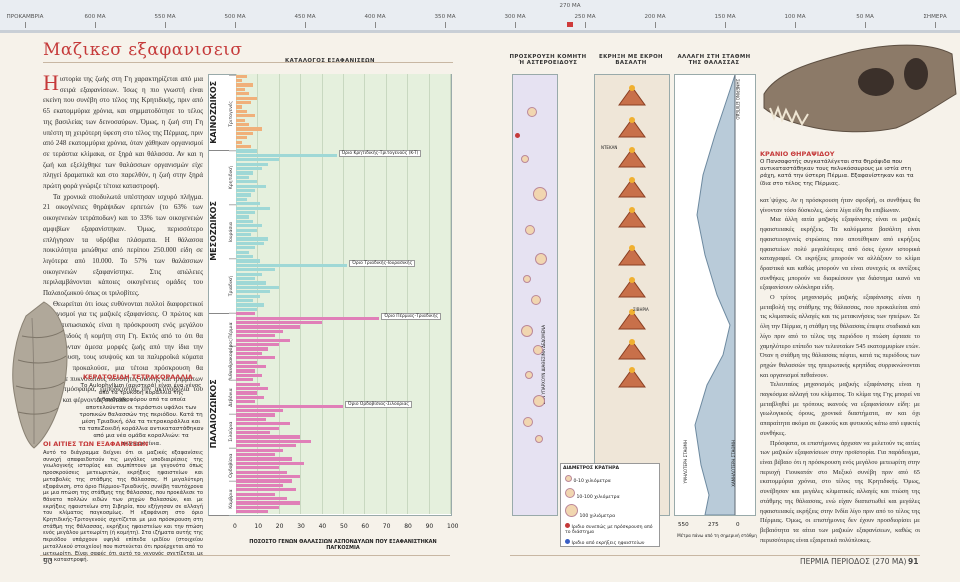 The height and width of the screenshot is (582, 960). I want to click on timeline-label: 300 MA, so click(515, 17).